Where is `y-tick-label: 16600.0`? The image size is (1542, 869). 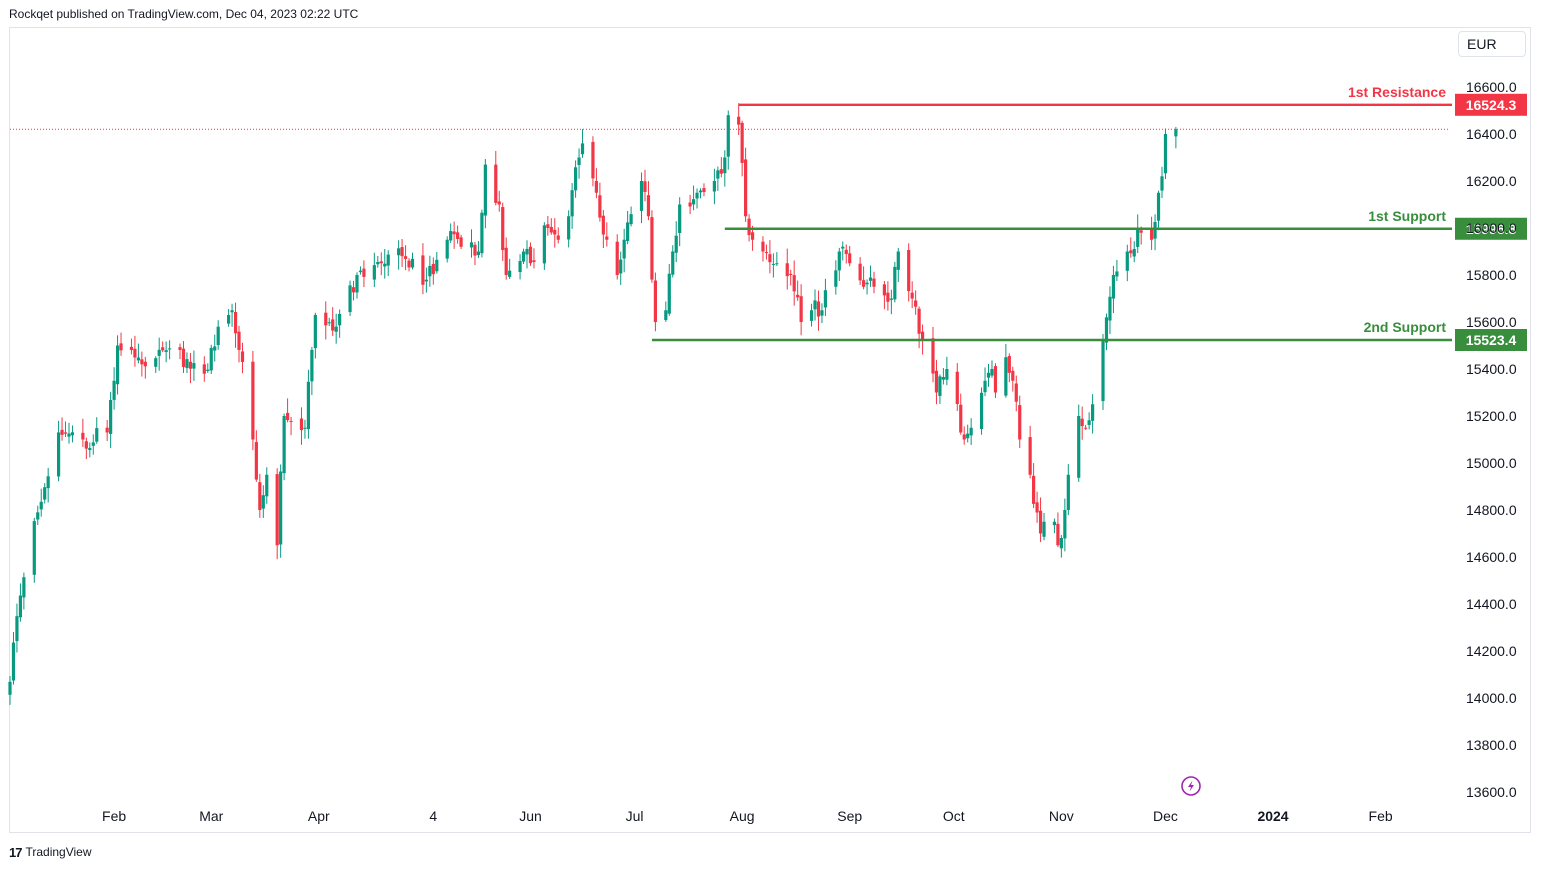
y-tick-label: 16600.0 is located at coordinates (1491, 87).